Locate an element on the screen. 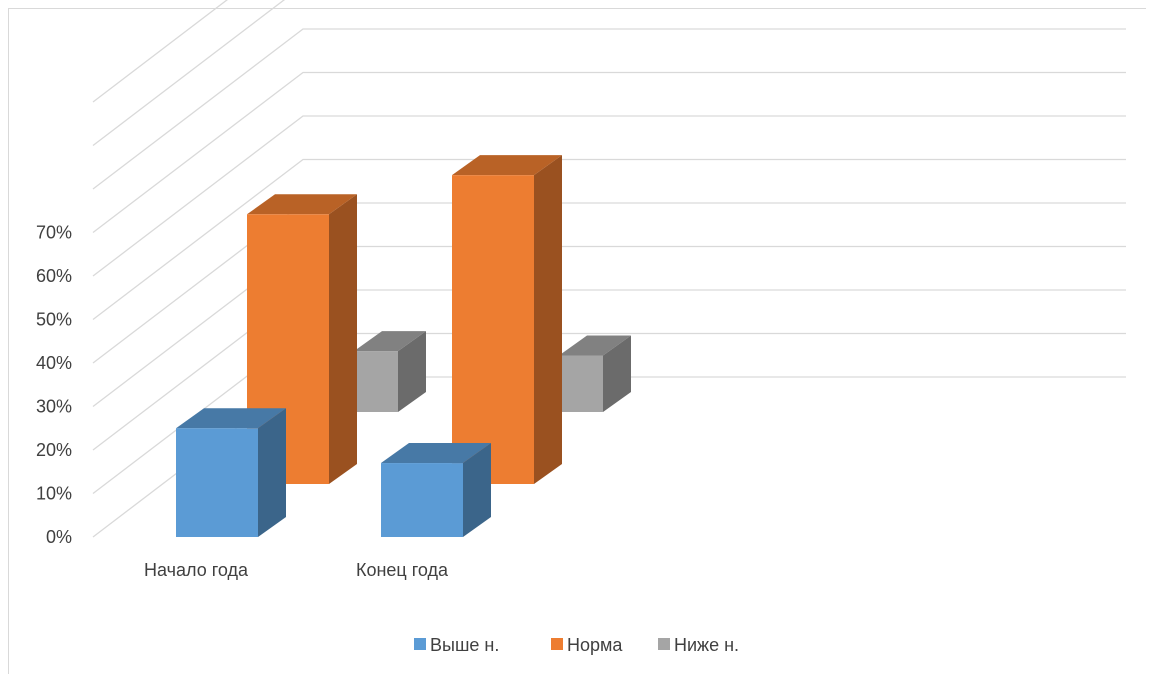 The height and width of the screenshot is (677, 1149). y-tick-label: 60% is located at coordinates (54, 276).